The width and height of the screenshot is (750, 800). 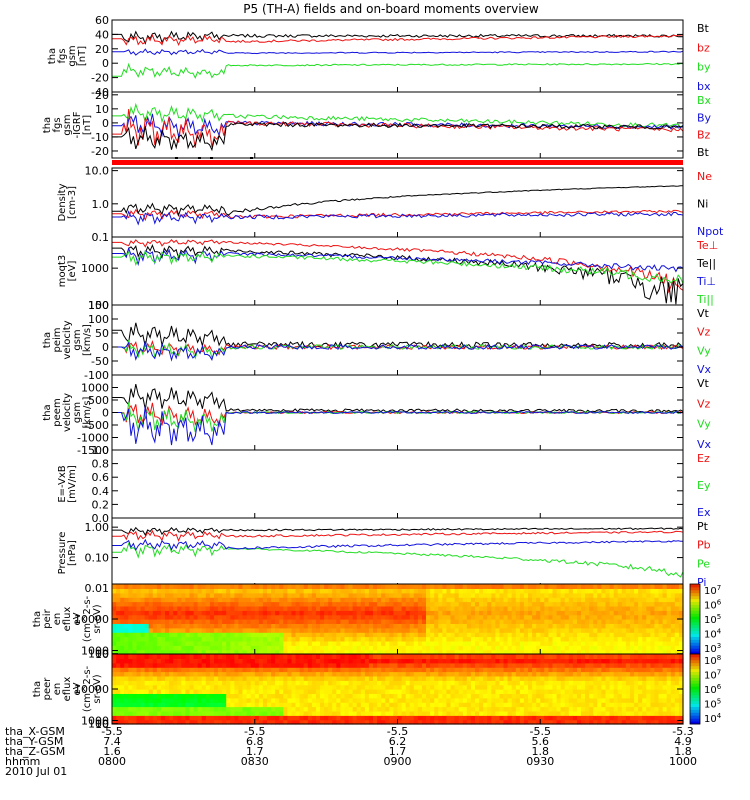 What do you see at coordinates (397, 137) in the screenshot?
I see `series-Bt-line` at bounding box center [397, 137].